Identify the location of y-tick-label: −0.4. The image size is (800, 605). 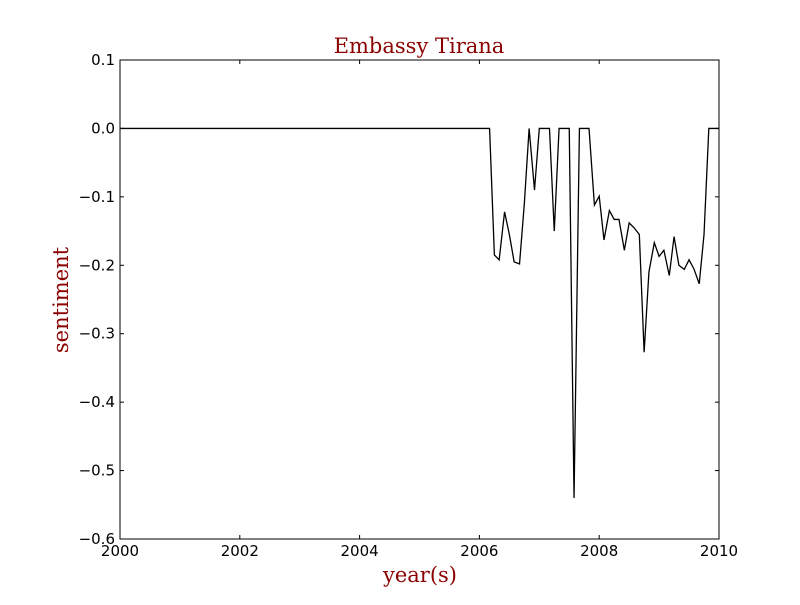
(97, 402).